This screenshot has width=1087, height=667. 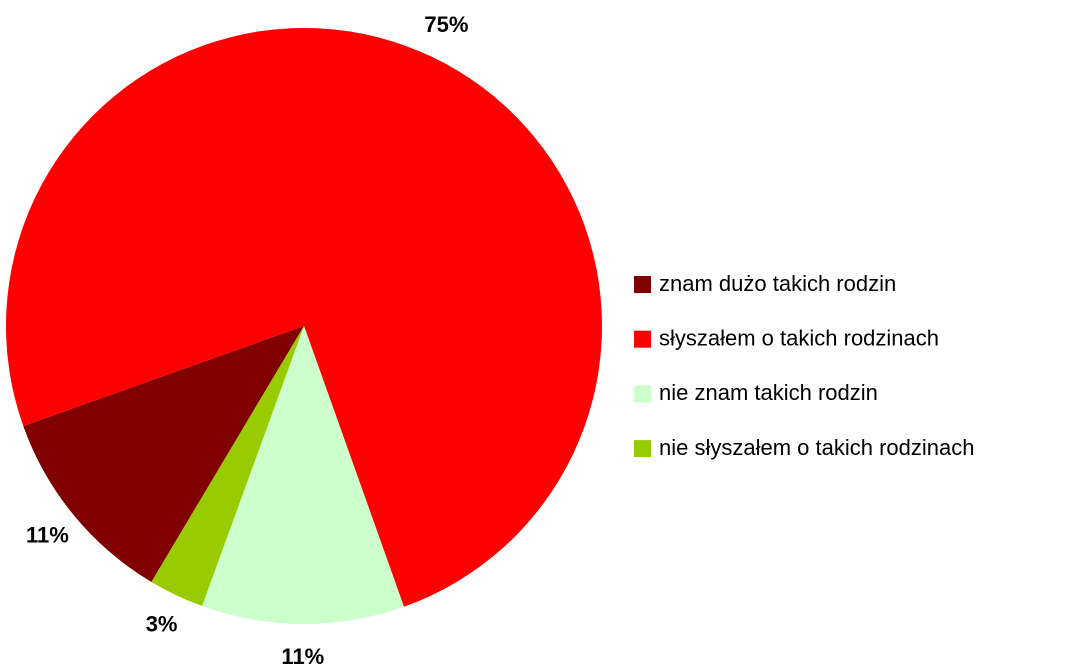 I want to click on legend-label: nie słyszałem o takich rodzinach, so click(x=816, y=447).